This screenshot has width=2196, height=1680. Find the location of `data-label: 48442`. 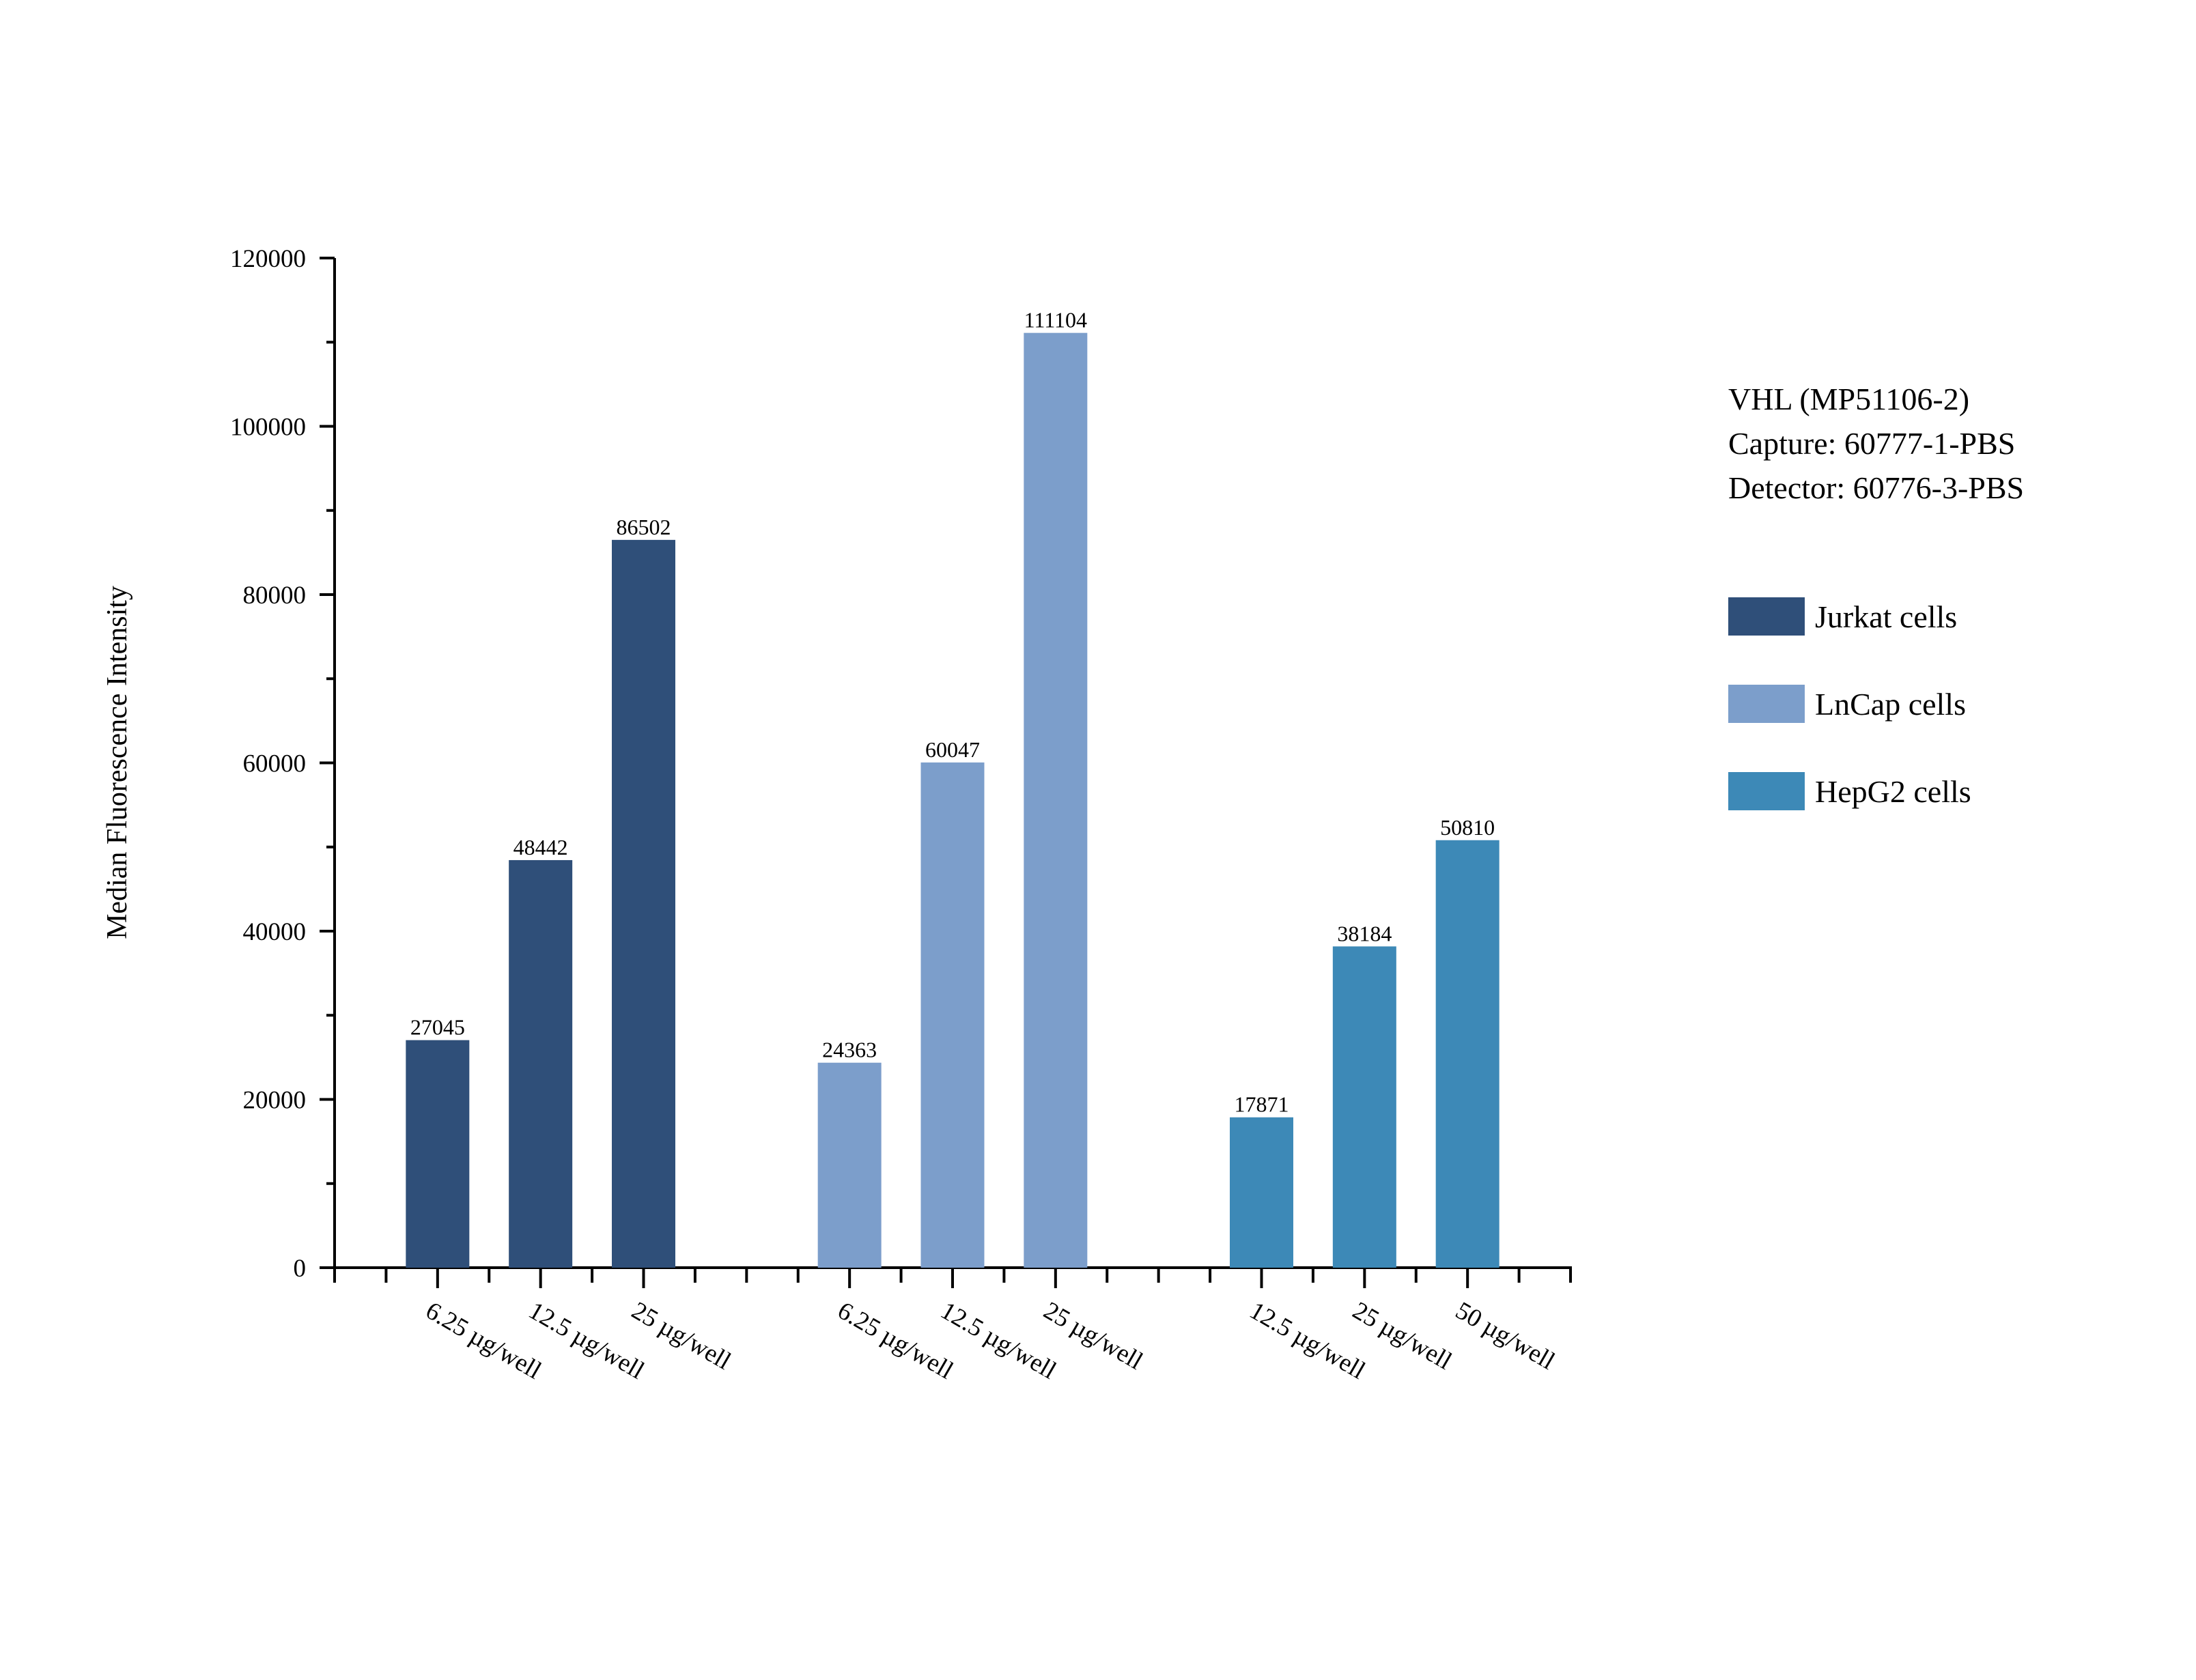

data-label: 48442 is located at coordinates (541, 847).